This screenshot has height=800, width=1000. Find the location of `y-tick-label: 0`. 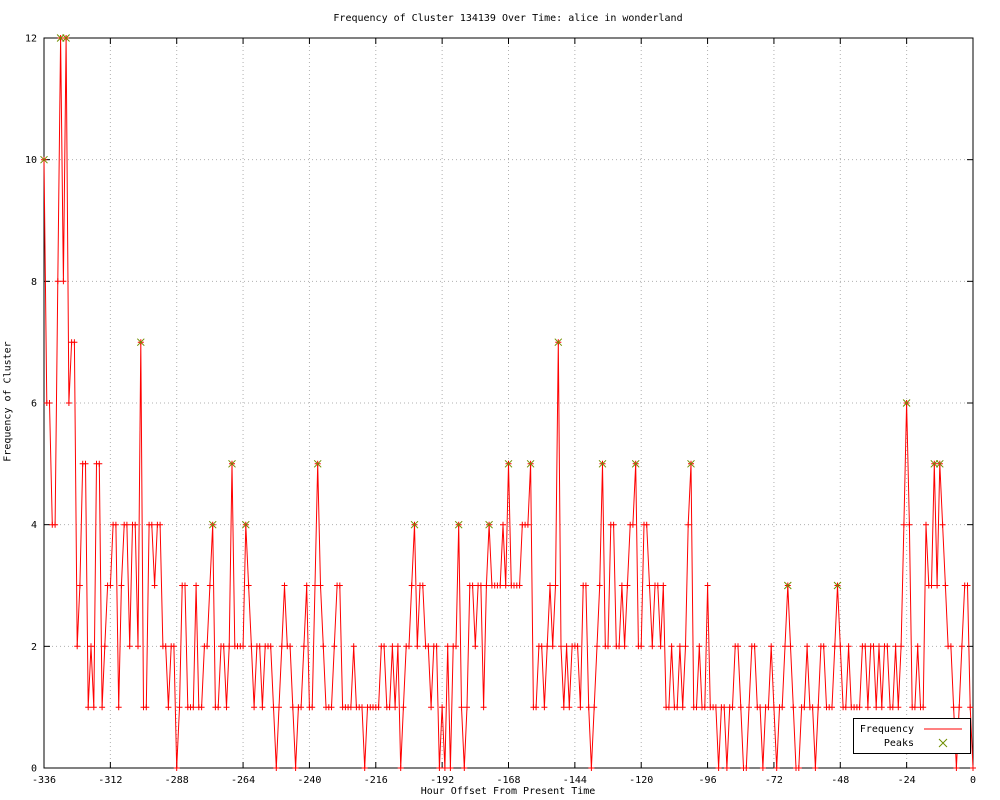

y-tick-label: 0 is located at coordinates (34, 769).